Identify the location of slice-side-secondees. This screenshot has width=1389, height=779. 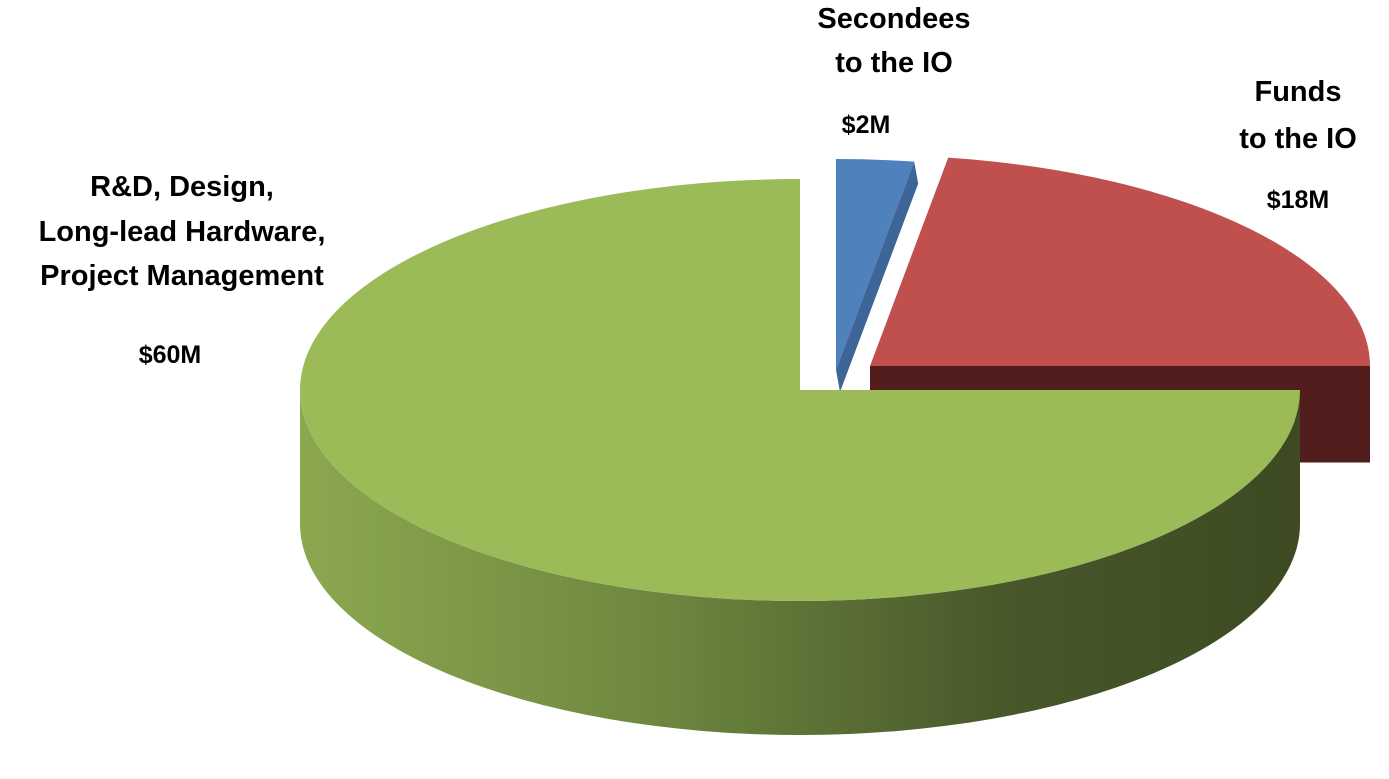
(877, 276).